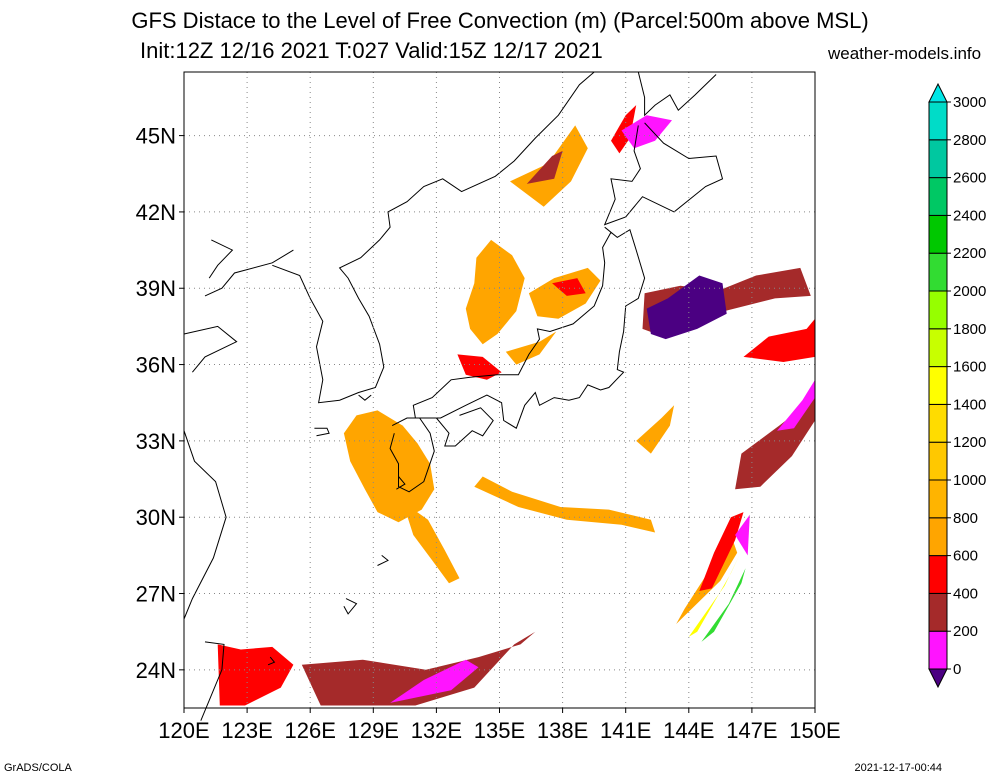 This screenshot has height=779, width=1000. Describe the element at coordinates (310, 730) in the screenshot. I see `lon-tick-label: 126E` at that location.